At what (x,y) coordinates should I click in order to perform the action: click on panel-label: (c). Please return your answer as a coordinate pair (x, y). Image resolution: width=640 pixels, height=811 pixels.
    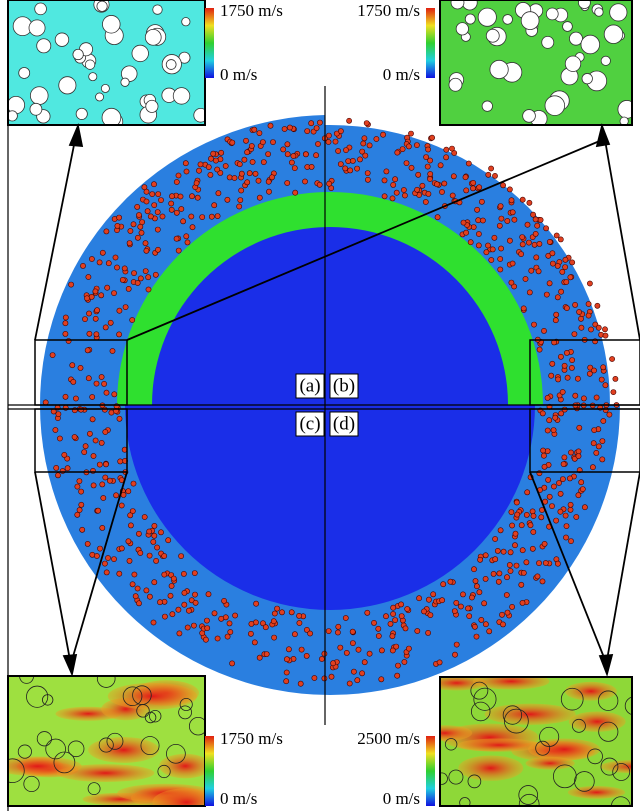
    Looking at the image, I should click on (309, 423).